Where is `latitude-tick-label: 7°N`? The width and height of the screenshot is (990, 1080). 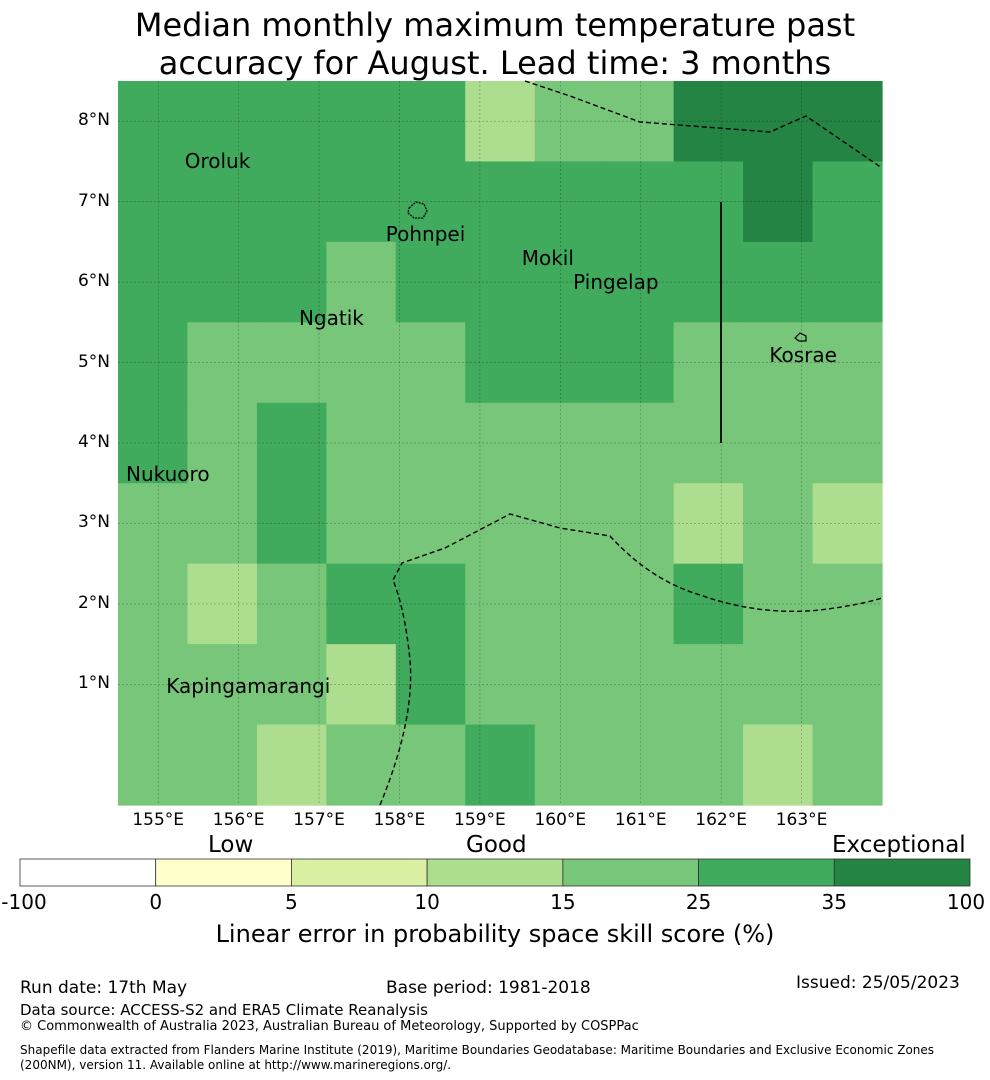
latitude-tick-label: 7°N is located at coordinates (93, 200).